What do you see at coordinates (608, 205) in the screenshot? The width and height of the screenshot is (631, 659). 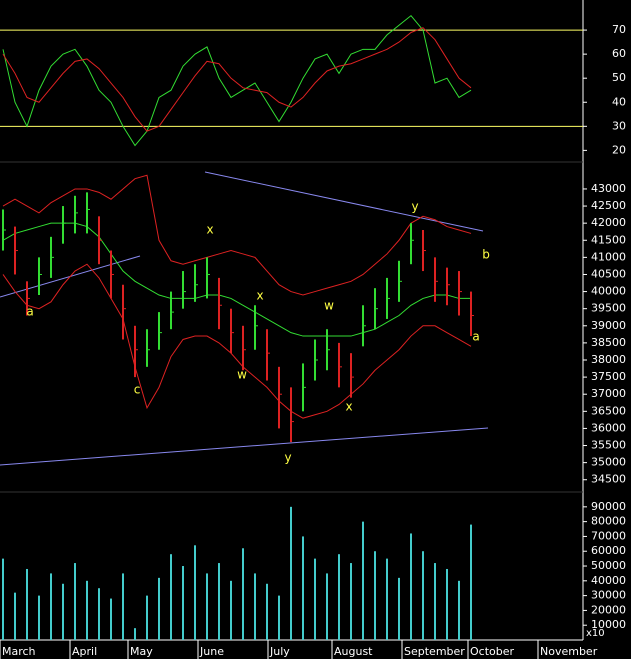 I see `y-tick-label: 42500` at bounding box center [608, 205].